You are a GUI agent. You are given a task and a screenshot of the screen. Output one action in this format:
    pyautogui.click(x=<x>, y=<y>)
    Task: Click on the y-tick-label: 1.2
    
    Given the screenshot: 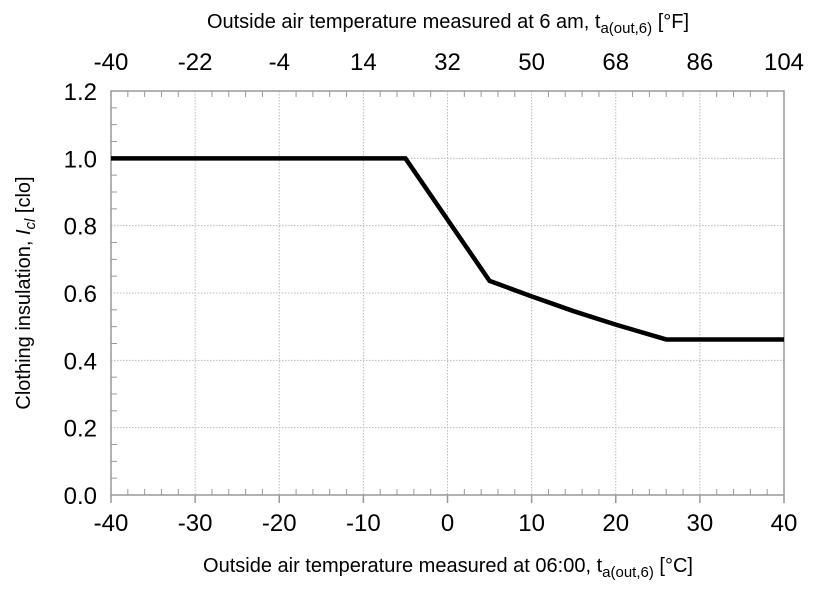 What is the action you would take?
    pyautogui.click(x=80, y=92)
    